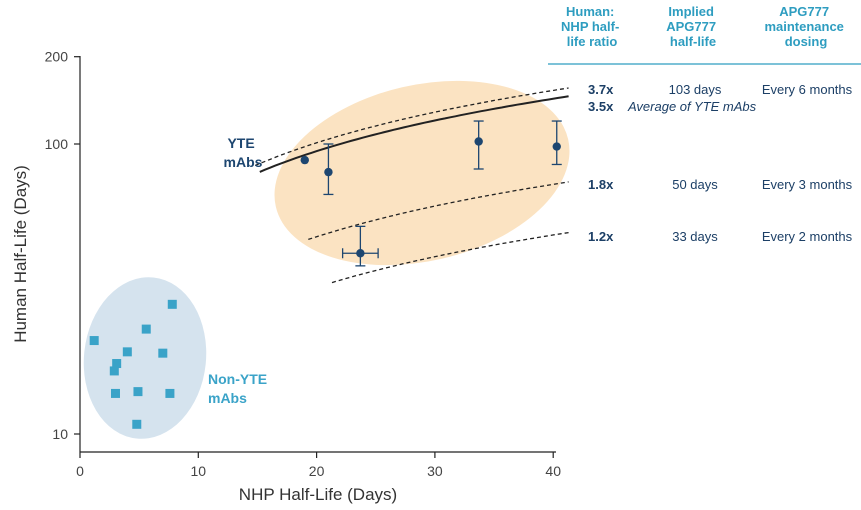 This screenshot has width=861, height=510. Describe the element at coordinates (318, 494) in the screenshot. I see `x-axis-title: NHP Half-Life (Days)` at that location.